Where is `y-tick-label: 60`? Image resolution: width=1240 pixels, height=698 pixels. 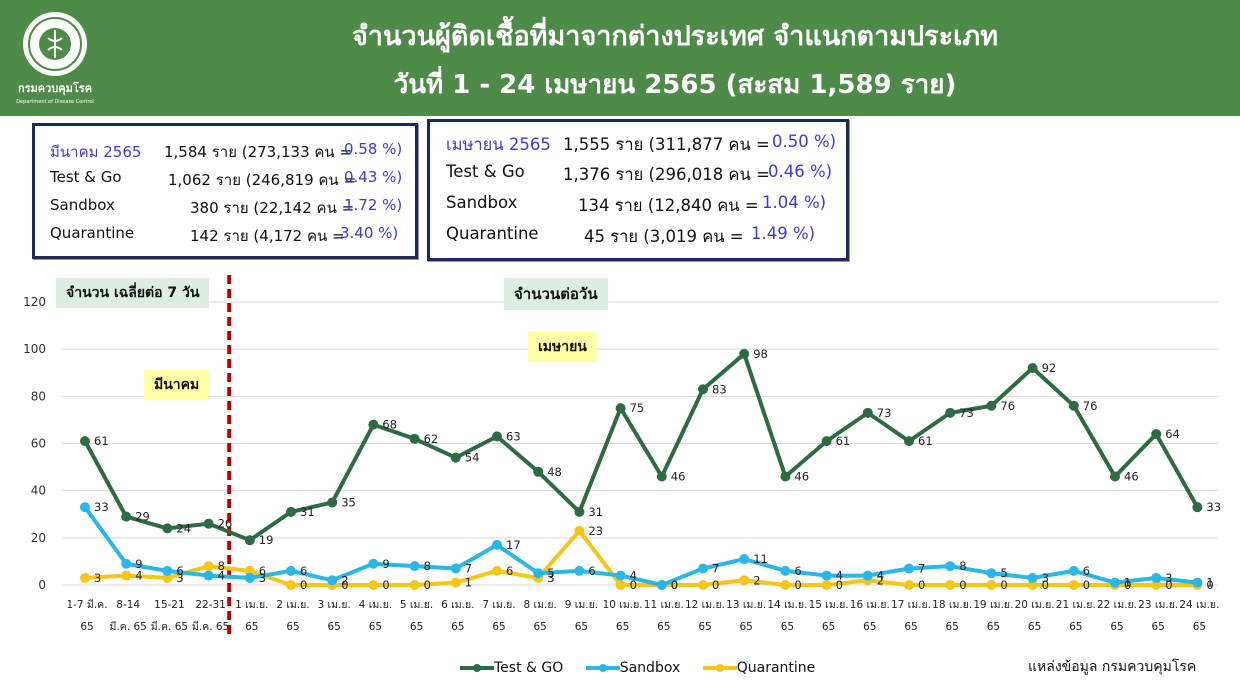 y-tick-label: 60 is located at coordinates (38, 444).